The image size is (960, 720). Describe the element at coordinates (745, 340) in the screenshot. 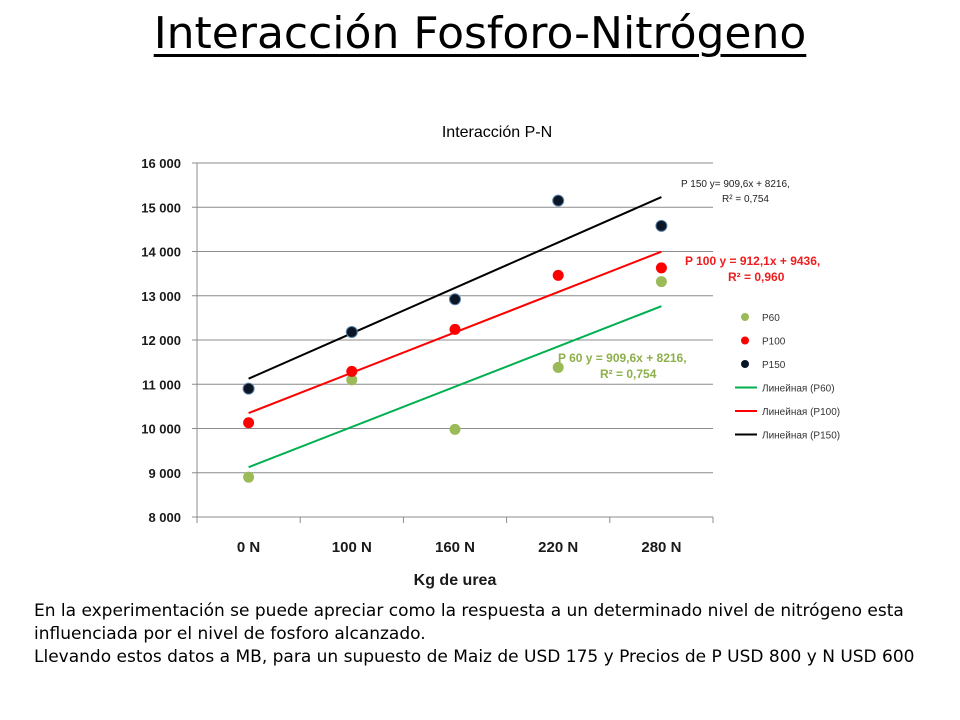

I see `legend-marker-p100` at that location.